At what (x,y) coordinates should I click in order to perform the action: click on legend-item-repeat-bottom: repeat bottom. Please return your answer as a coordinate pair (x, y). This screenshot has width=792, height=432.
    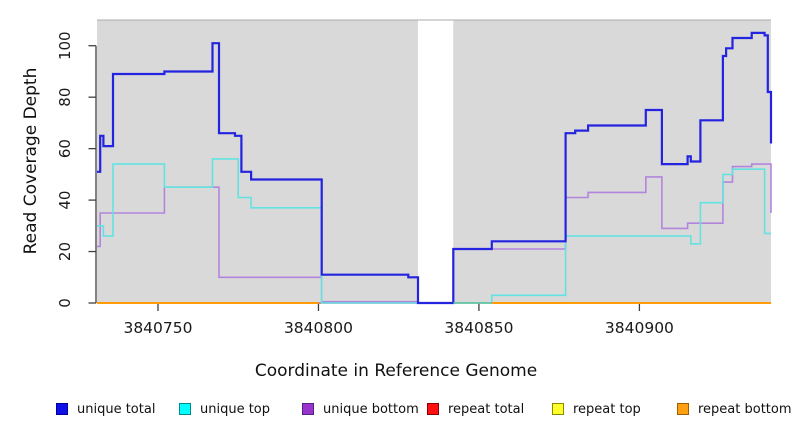
    Looking at the image, I should click on (734, 409).